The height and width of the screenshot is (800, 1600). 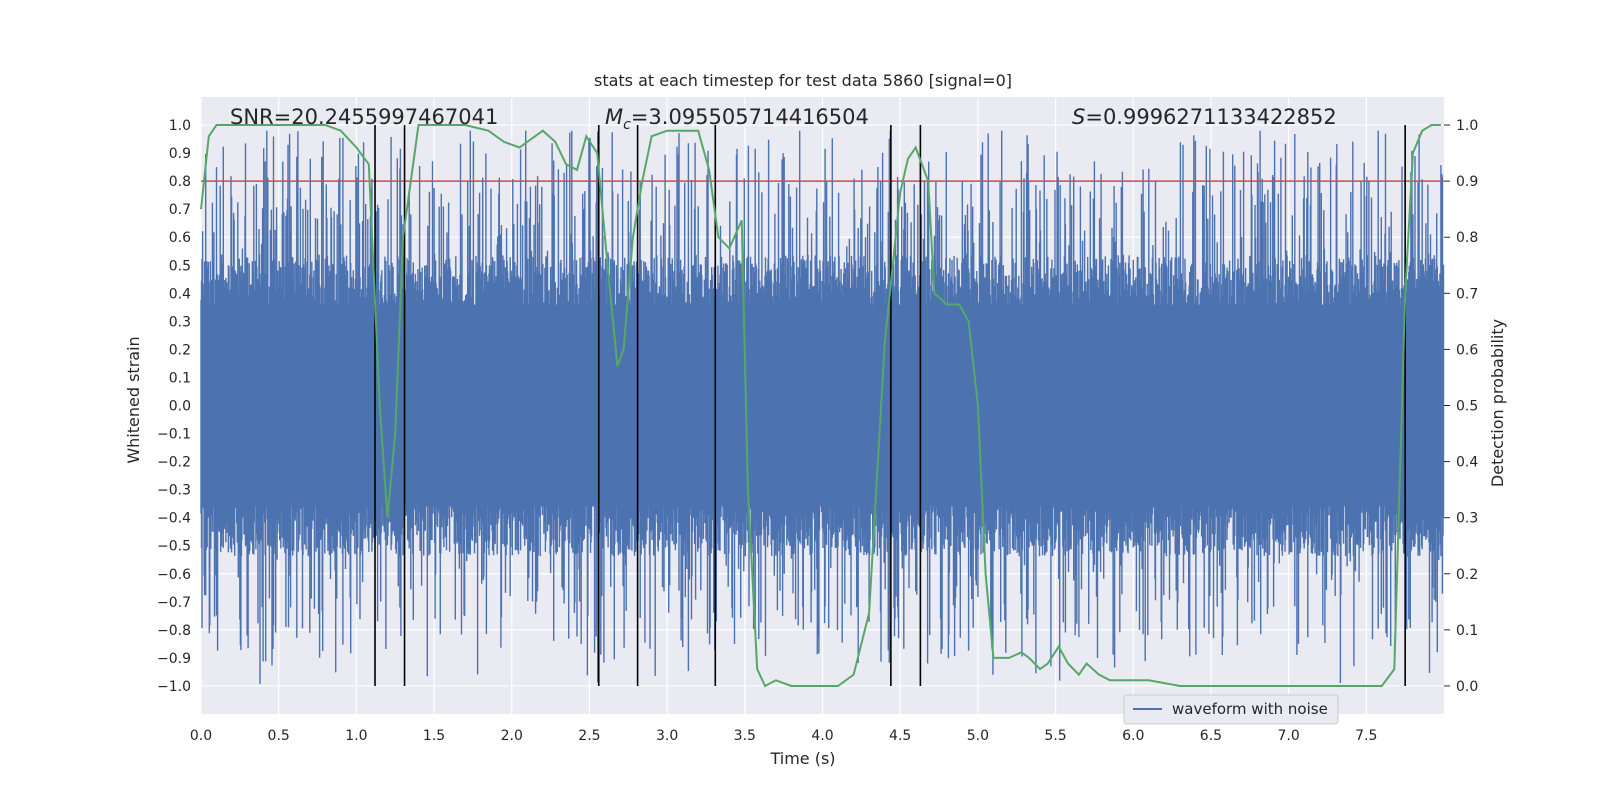 What do you see at coordinates (180, 294) in the screenshot?
I see `left-y-tick-label: 0.4` at bounding box center [180, 294].